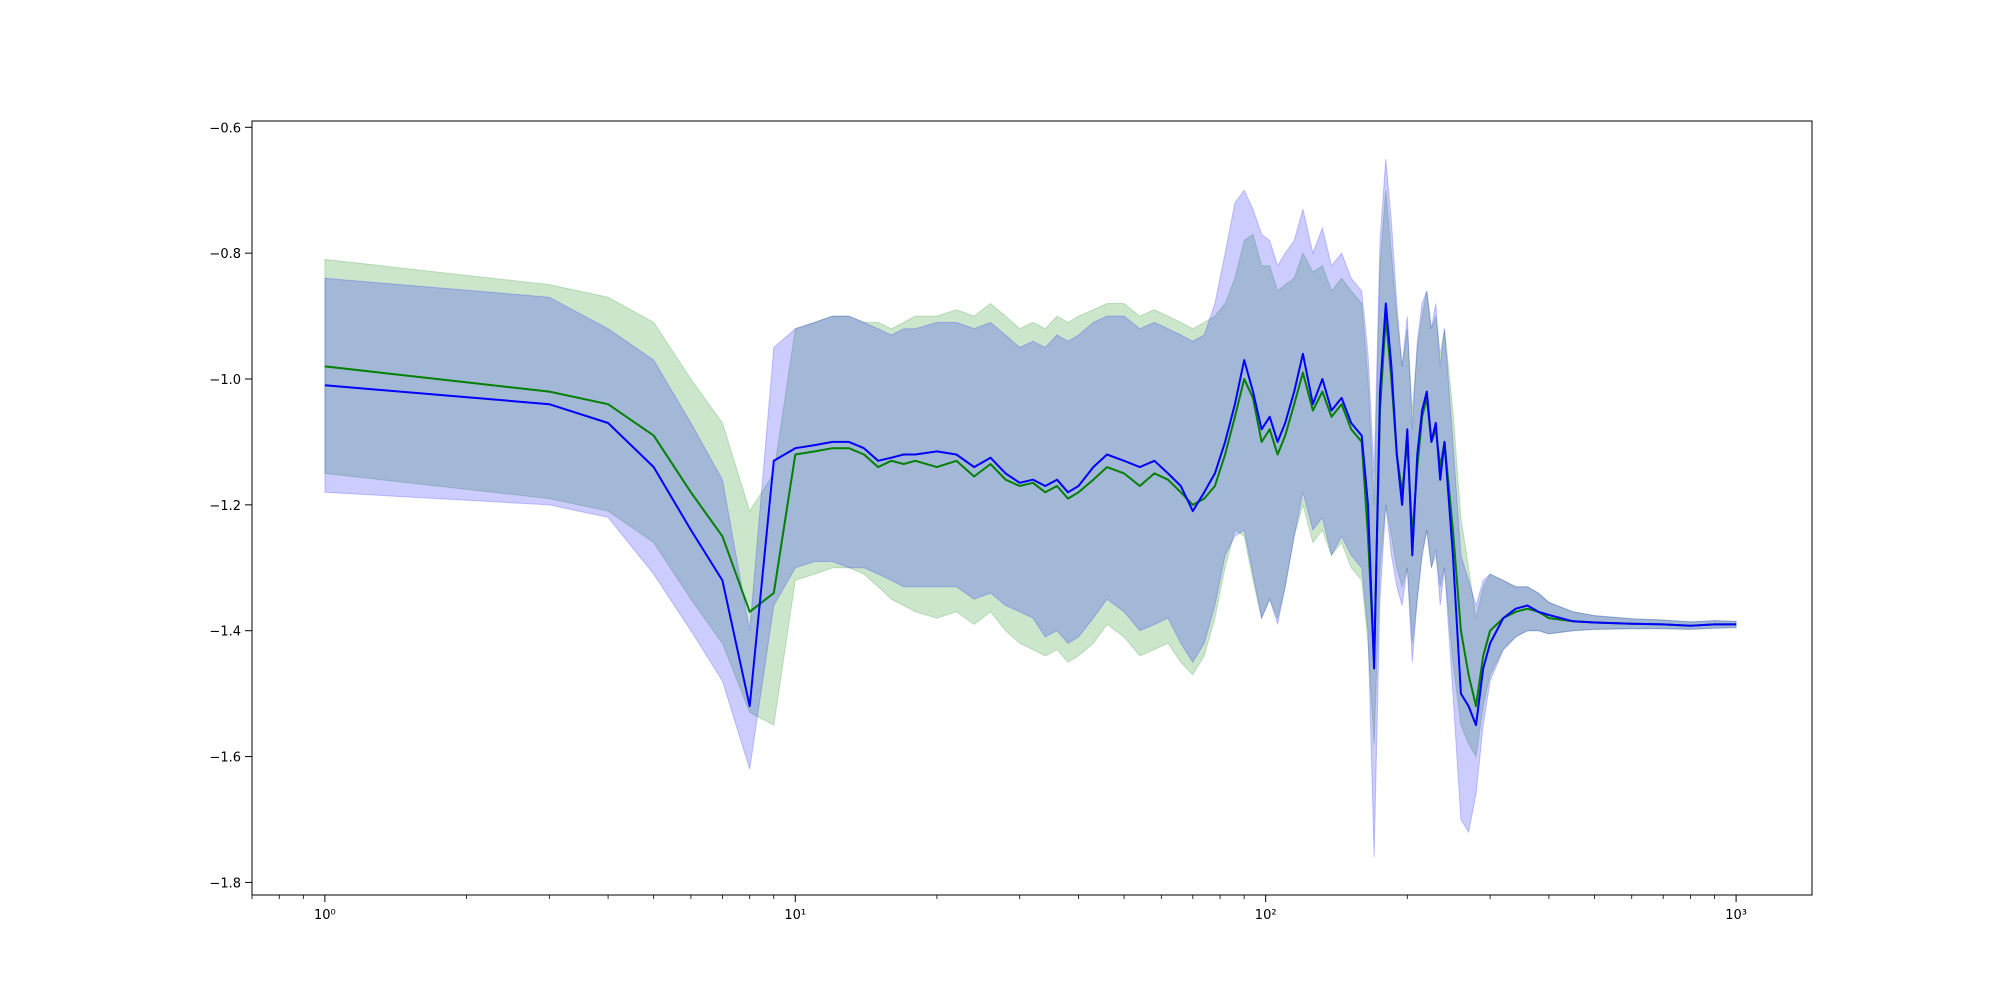  I want to click on x-tick-label: 10², so click(1266, 915).